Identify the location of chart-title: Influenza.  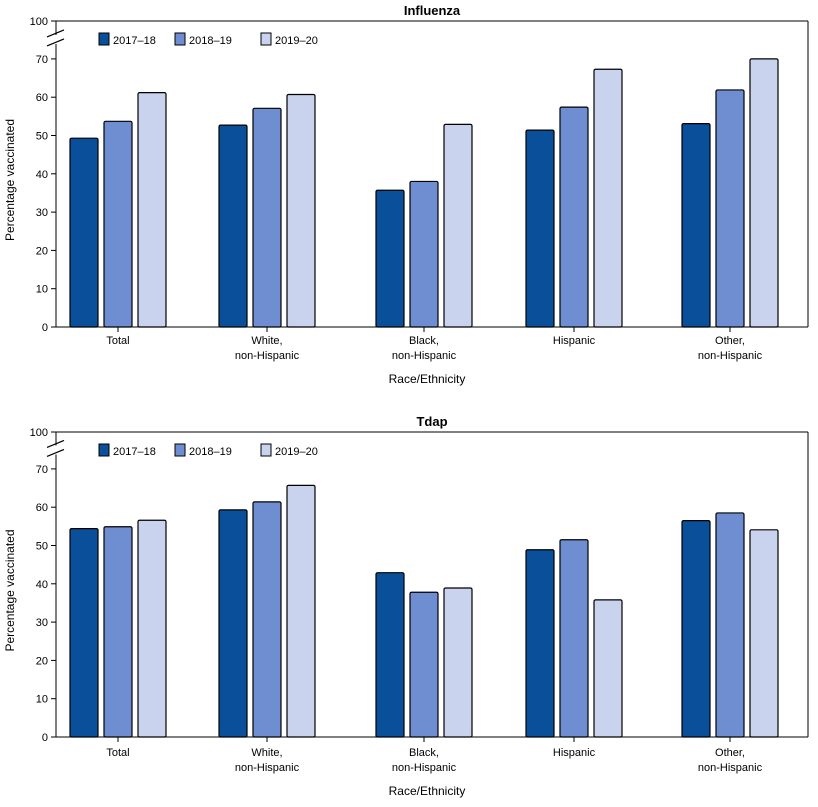
(432, 10).